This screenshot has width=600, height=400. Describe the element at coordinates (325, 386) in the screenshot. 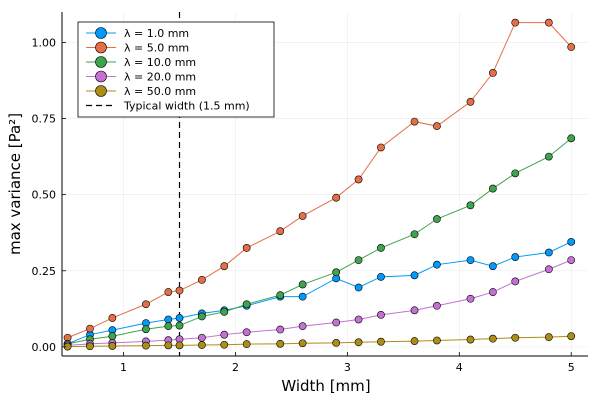

I see `x-axis-title: Width [mm]` at that location.